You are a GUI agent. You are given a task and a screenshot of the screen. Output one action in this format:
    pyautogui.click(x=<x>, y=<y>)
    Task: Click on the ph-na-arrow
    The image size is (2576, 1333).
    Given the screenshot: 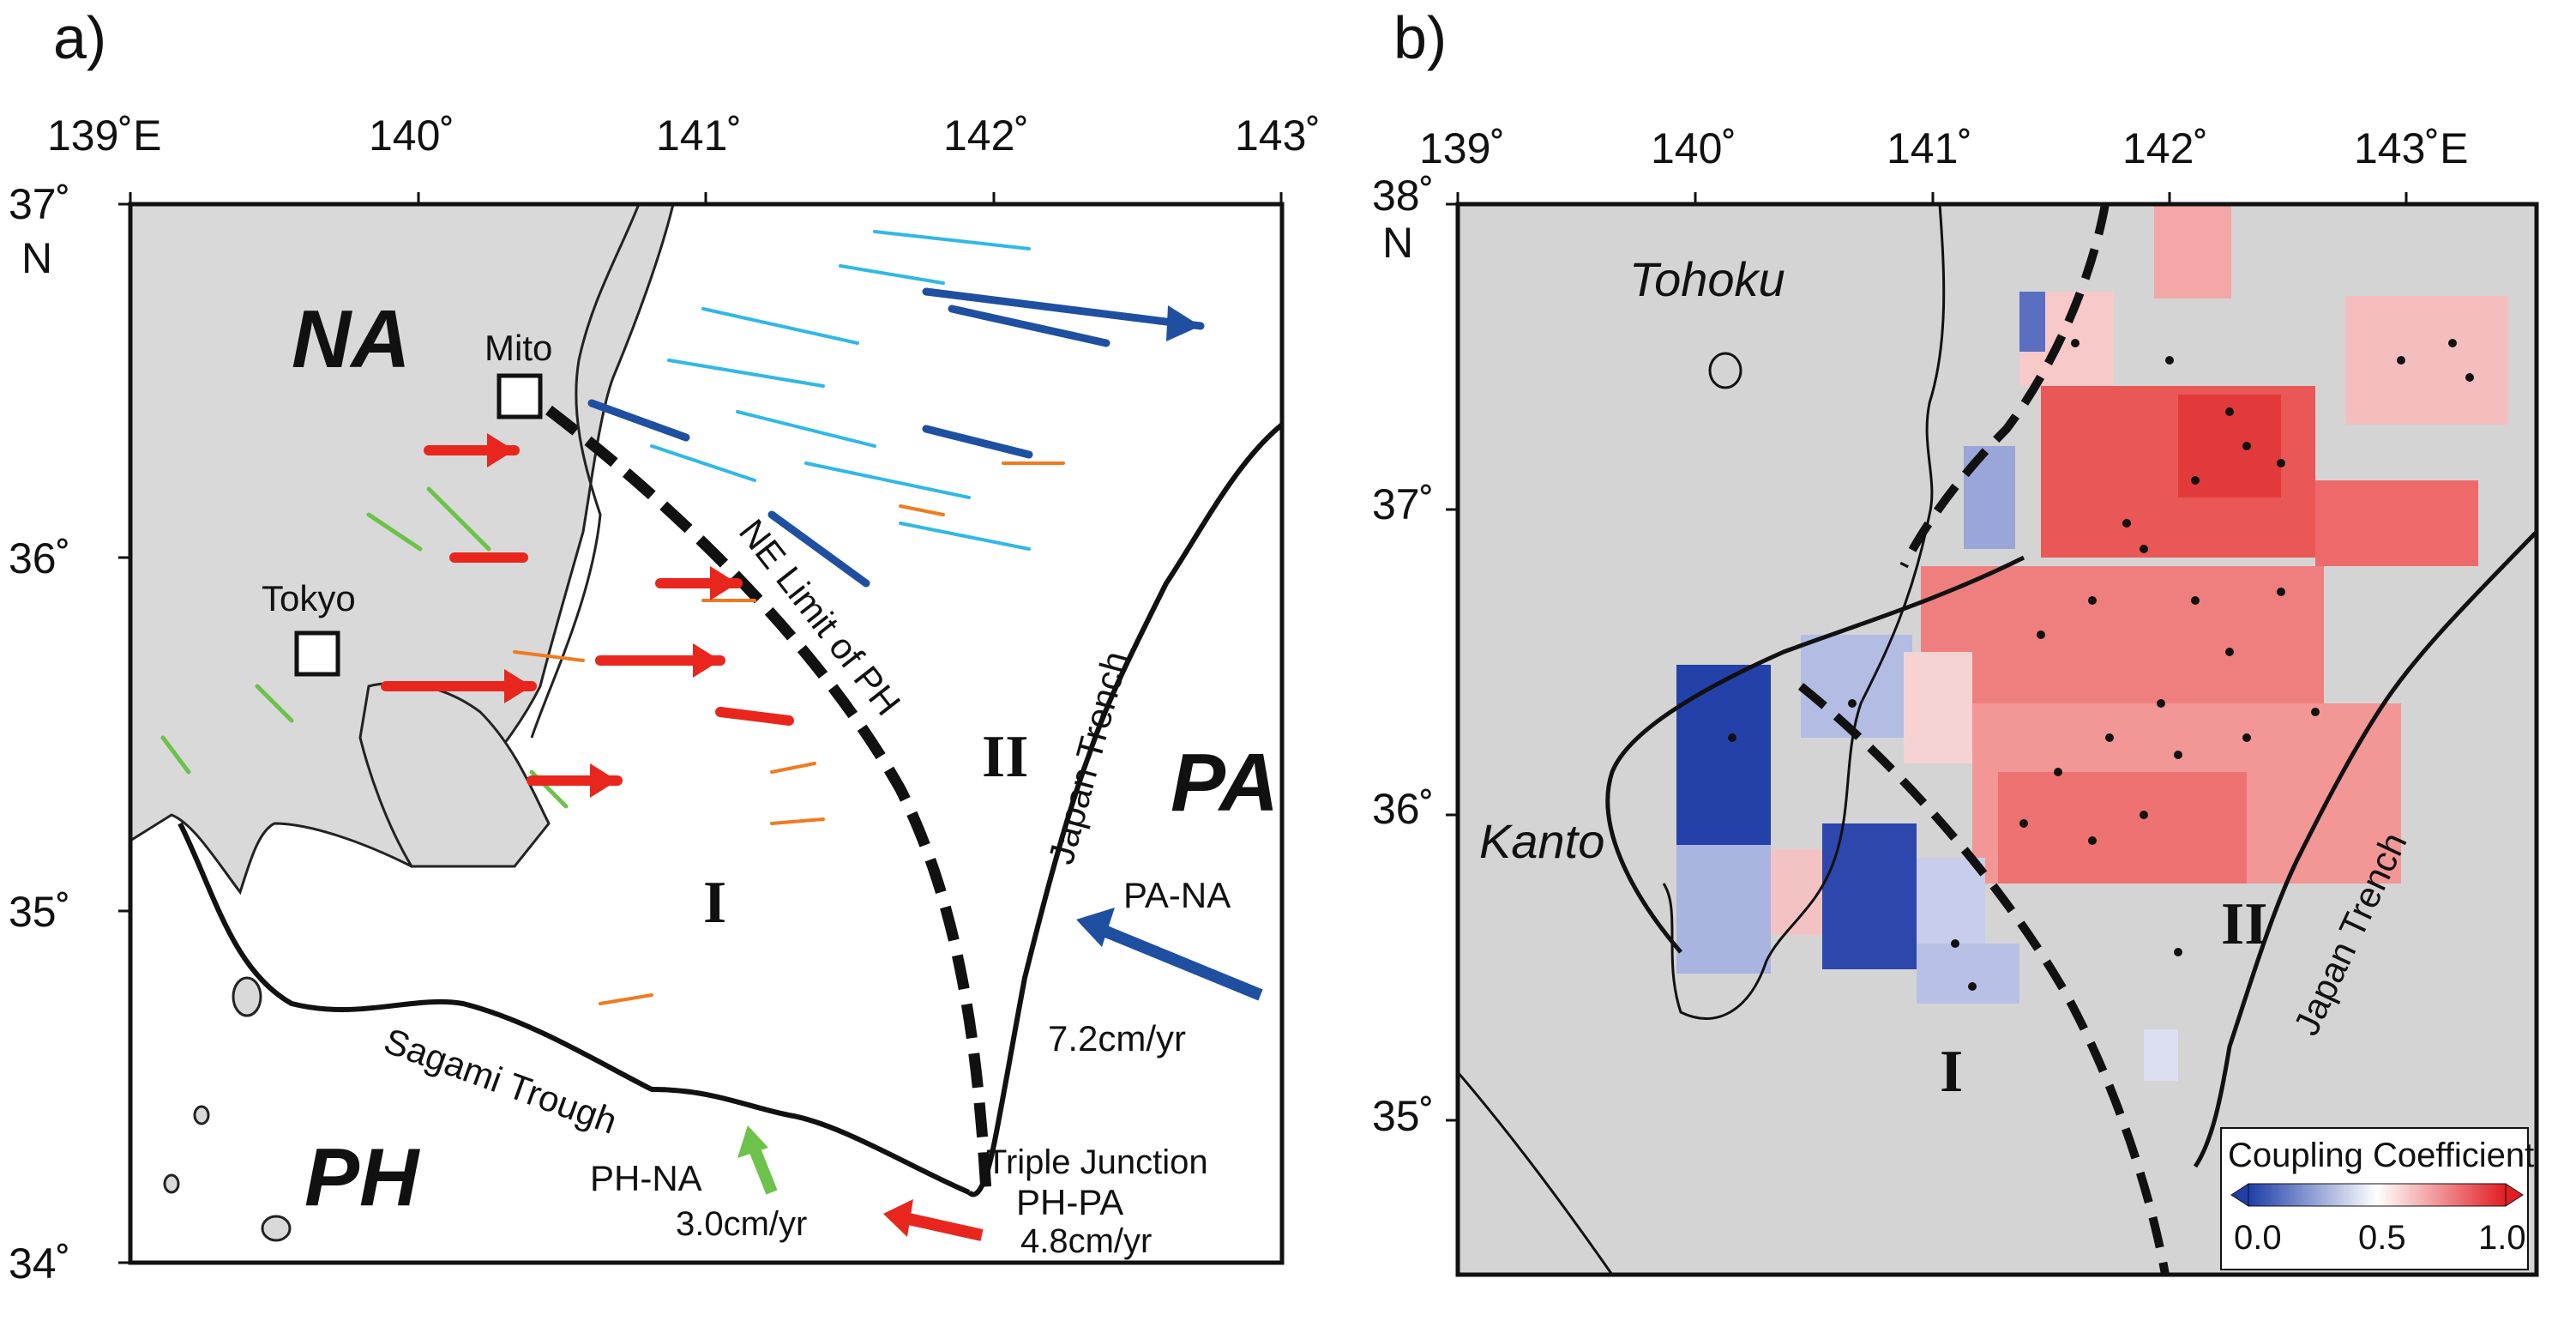 What is the action you would take?
    pyautogui.click(x=763, y=1171)
    